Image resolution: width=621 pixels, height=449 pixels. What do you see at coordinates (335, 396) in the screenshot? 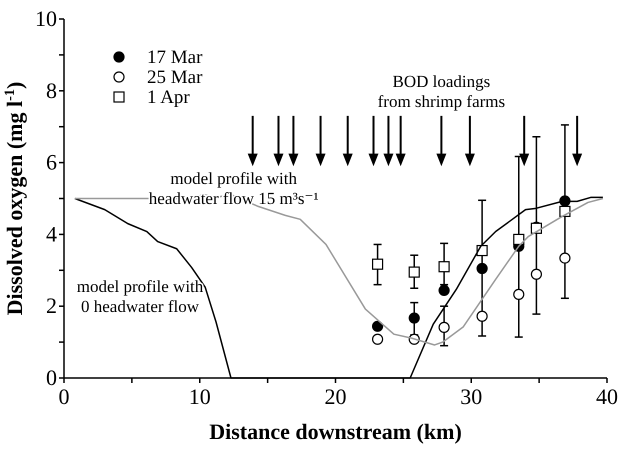
I see `x-tick-label: 20` at bounding box center [335, 396].